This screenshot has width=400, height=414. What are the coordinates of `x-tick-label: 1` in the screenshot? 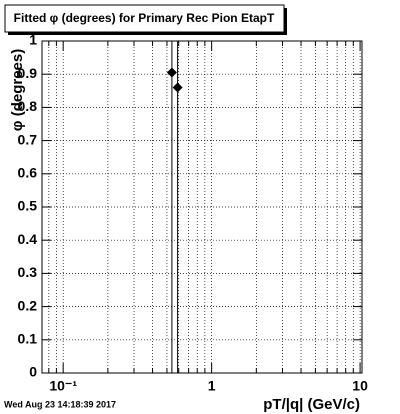 It's located at (212, 386).